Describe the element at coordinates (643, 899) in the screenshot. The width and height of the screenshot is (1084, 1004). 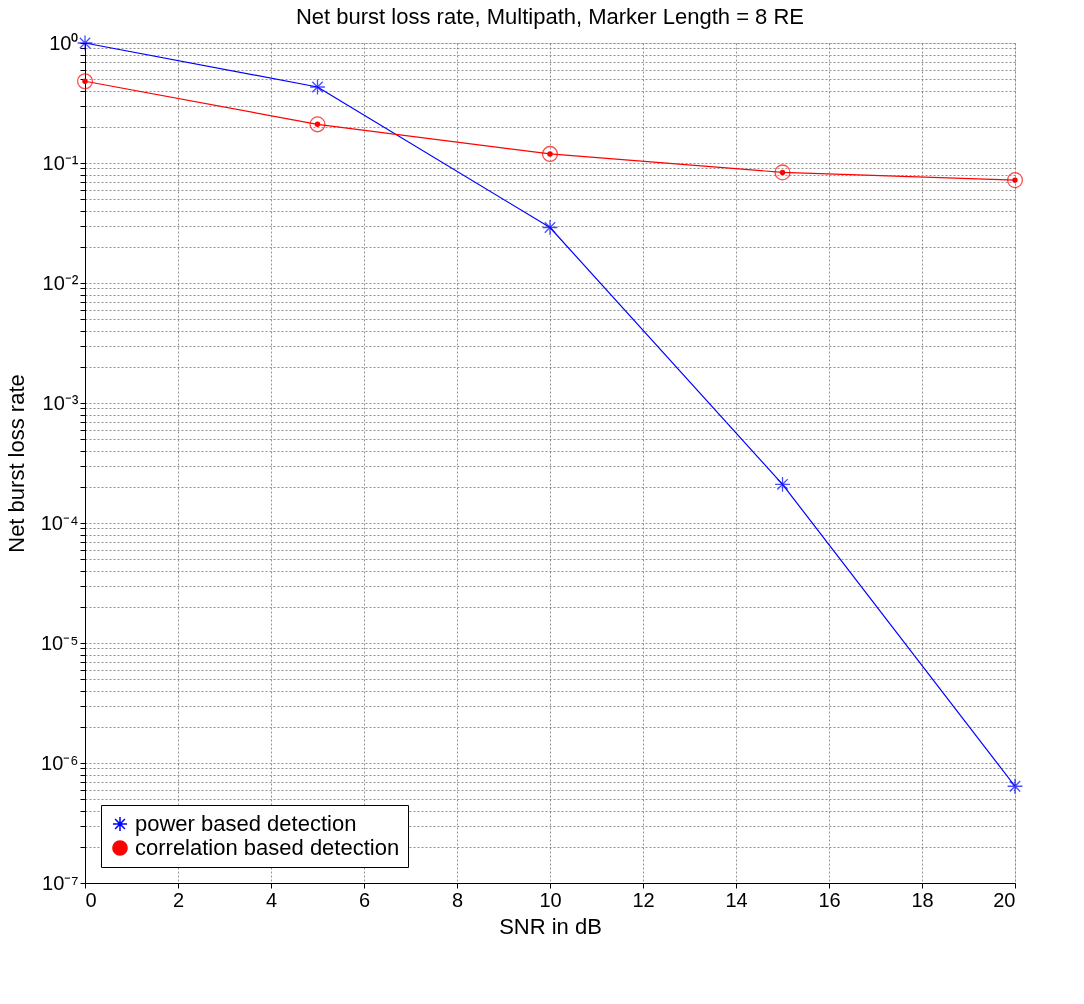
I see `x-tick-label: 12` at that location.